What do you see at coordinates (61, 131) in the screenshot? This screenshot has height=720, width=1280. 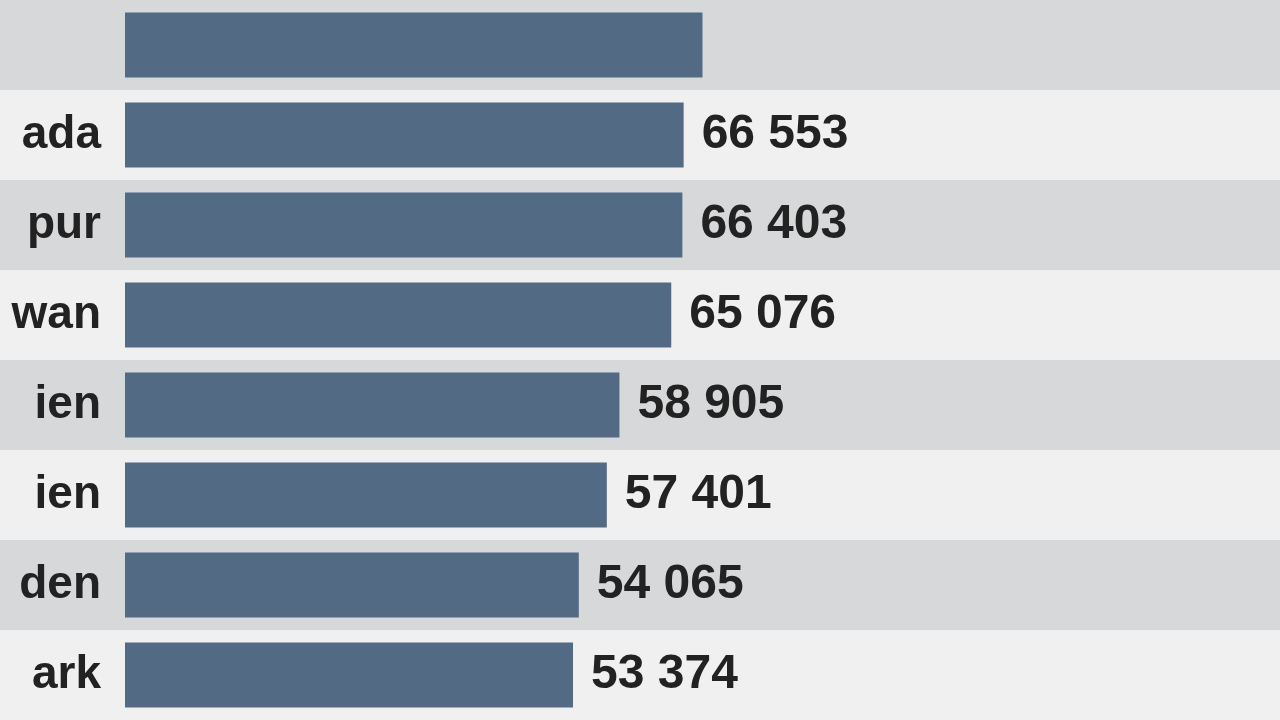 I see `y-tick-label: ada` at bounding box center [61, 131].